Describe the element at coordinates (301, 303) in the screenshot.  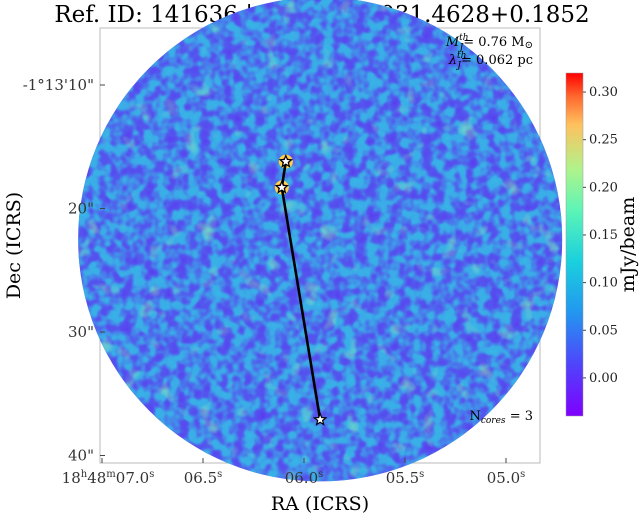
I see `mst-edge` at that location.